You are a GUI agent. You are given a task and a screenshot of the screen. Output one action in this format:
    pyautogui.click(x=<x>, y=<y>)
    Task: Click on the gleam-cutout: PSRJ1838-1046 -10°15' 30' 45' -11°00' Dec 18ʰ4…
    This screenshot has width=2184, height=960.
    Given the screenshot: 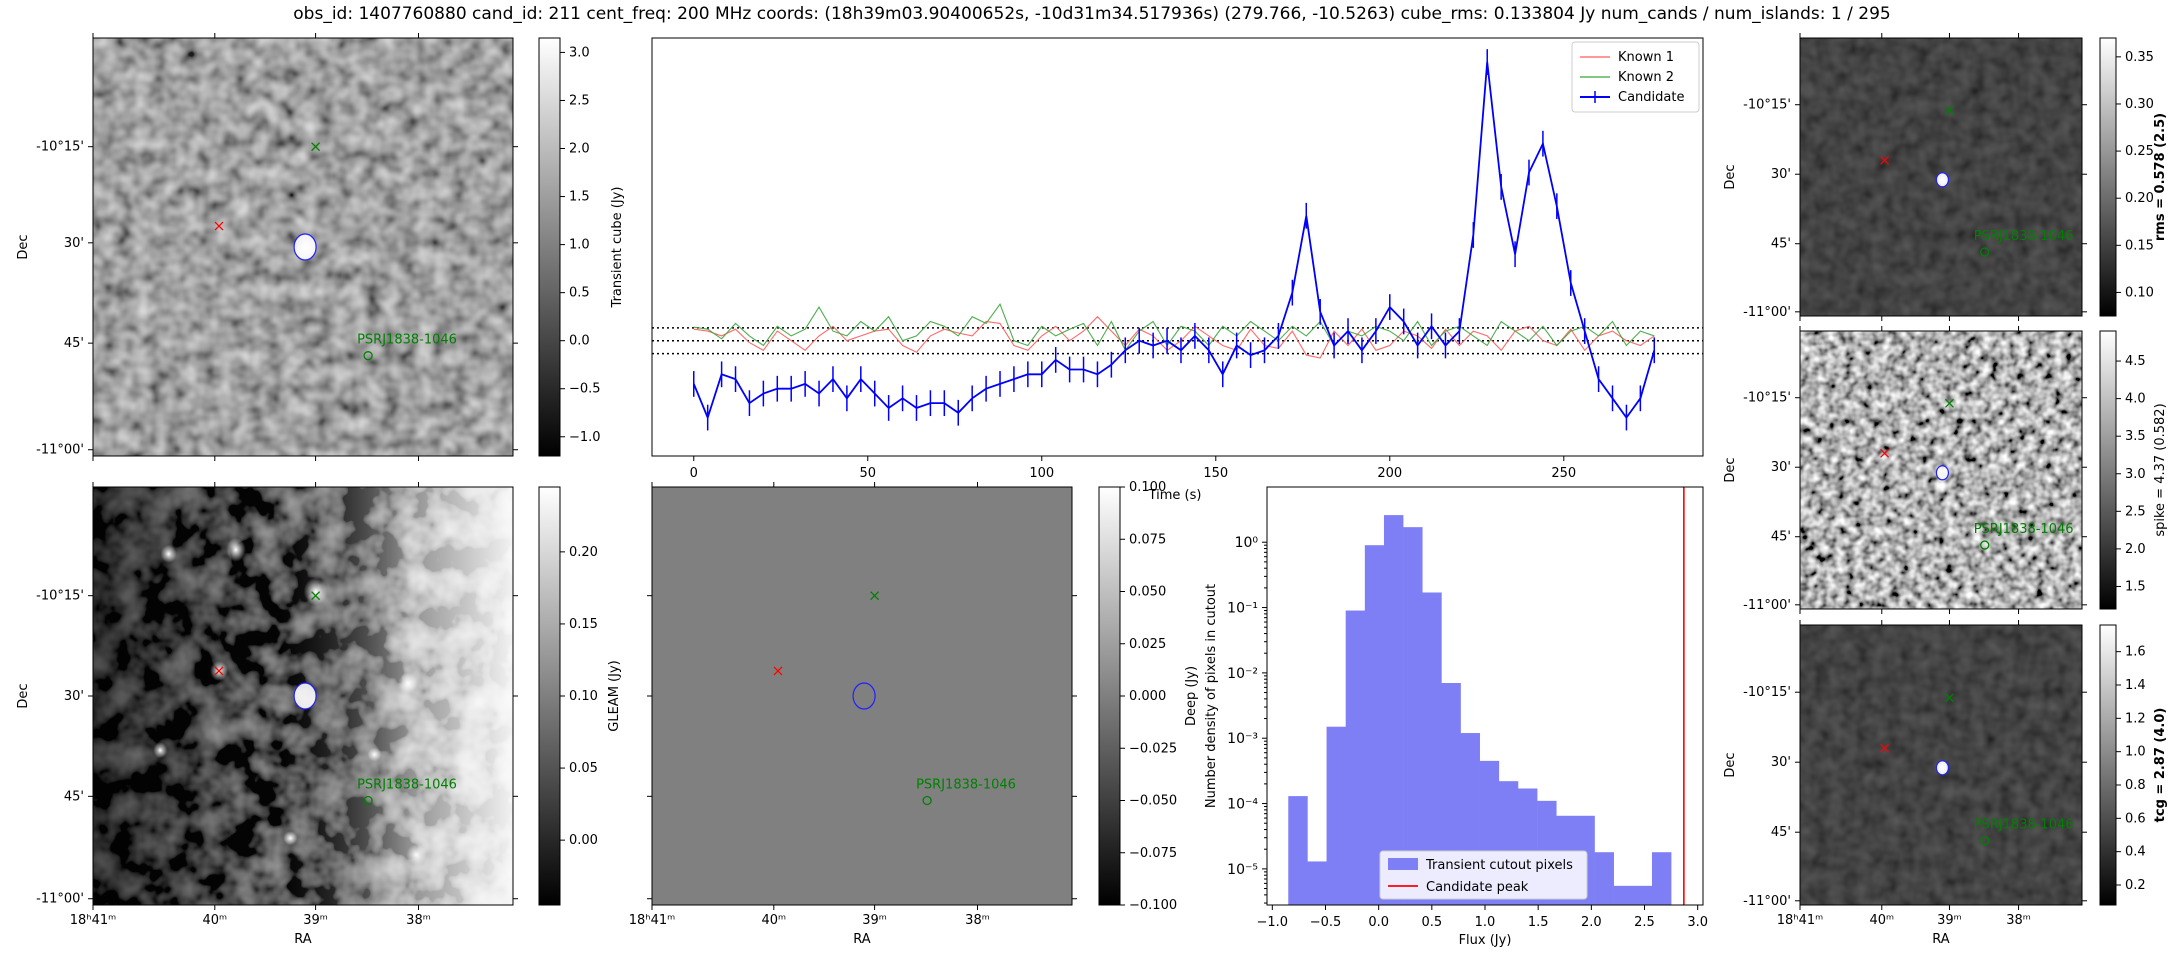 What is the action you would take?
    pyautogui.click(x=267, y=714)
    